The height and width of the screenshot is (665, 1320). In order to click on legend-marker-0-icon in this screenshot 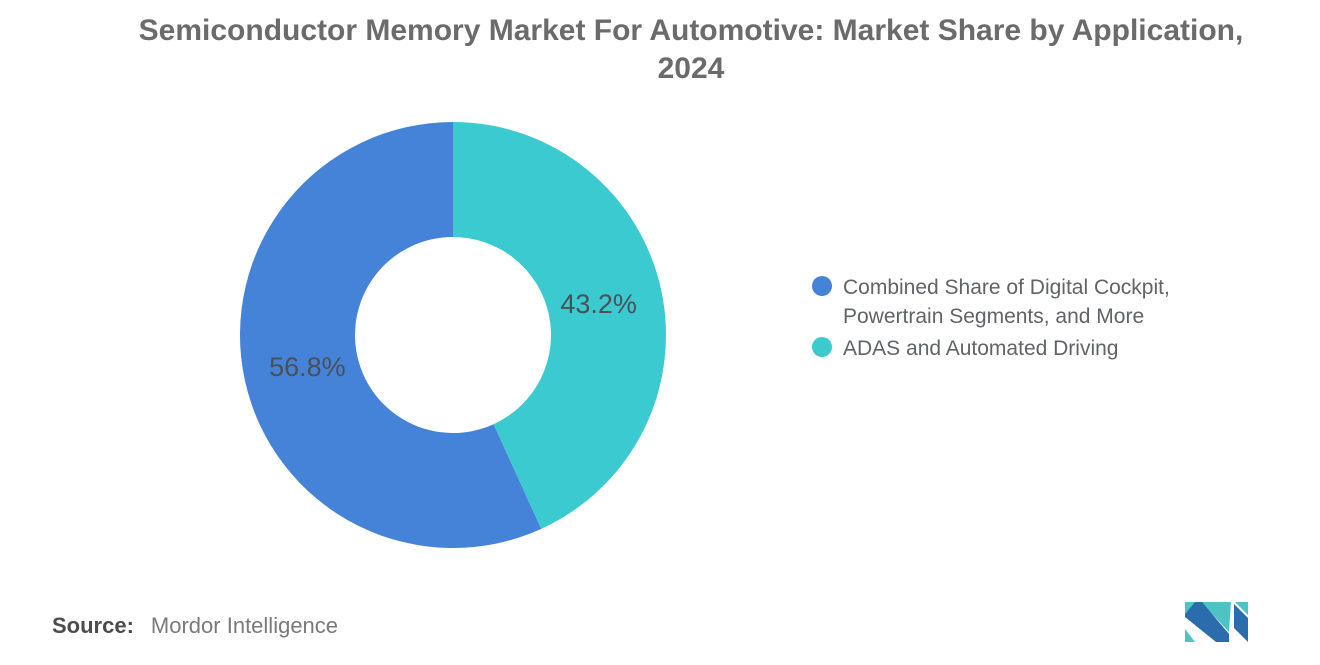, I will do `click(822, 286)`.